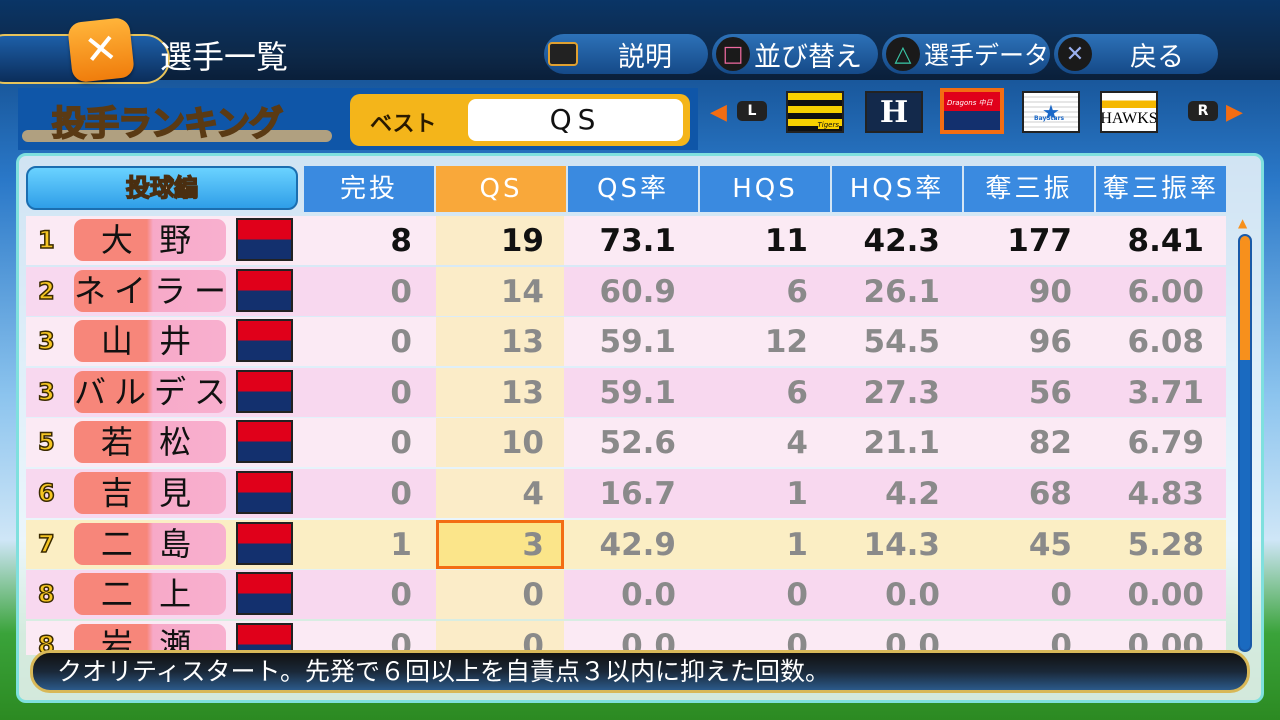  What do you see at coordinates (1029, 189) in the screenshot?
I see `column-header: 奪三振` at bounding box center [1029, 189].